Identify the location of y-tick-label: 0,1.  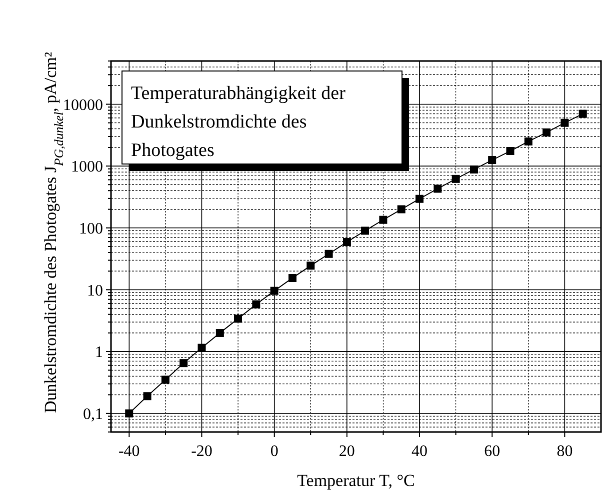
(93, 414).